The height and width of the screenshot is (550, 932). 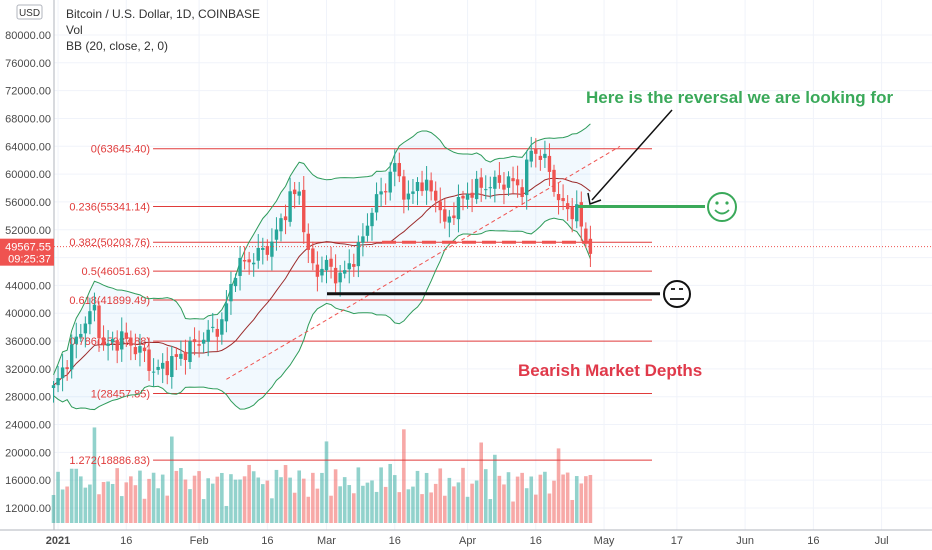 What do you see at coordinates (739, 97) in the screenshot?
I see `reversal-annotation: Here is the reversal we are looking for` at bounding box center [739, 97].